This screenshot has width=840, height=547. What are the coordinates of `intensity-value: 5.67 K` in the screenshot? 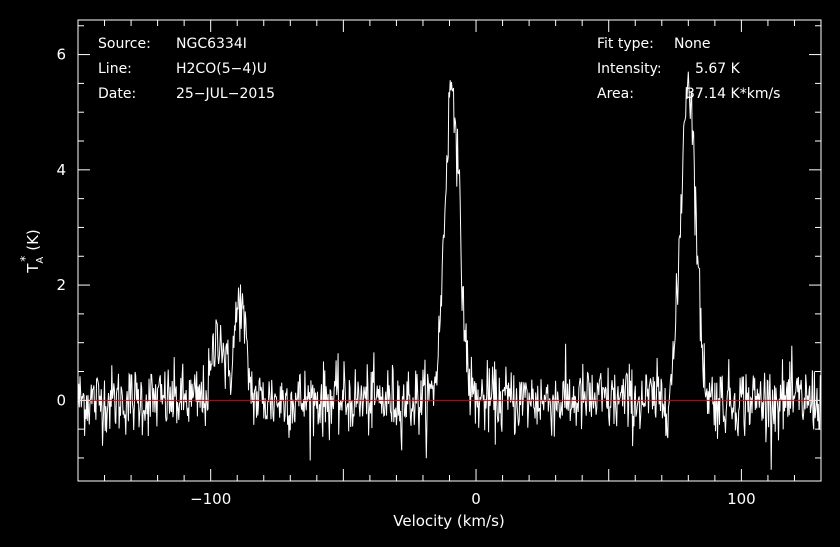 It's located at (717, 69).